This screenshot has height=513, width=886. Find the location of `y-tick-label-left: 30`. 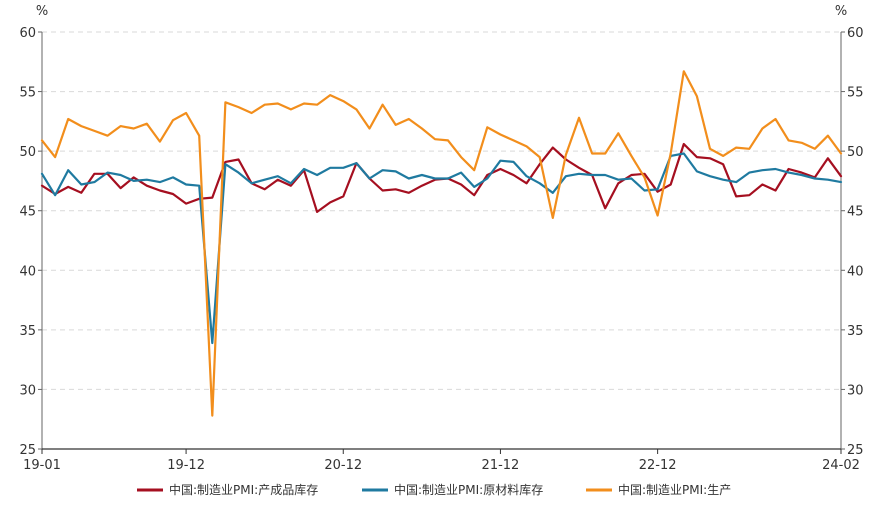

y-tick-label-left: 30 is located at coordinates (27, 390).